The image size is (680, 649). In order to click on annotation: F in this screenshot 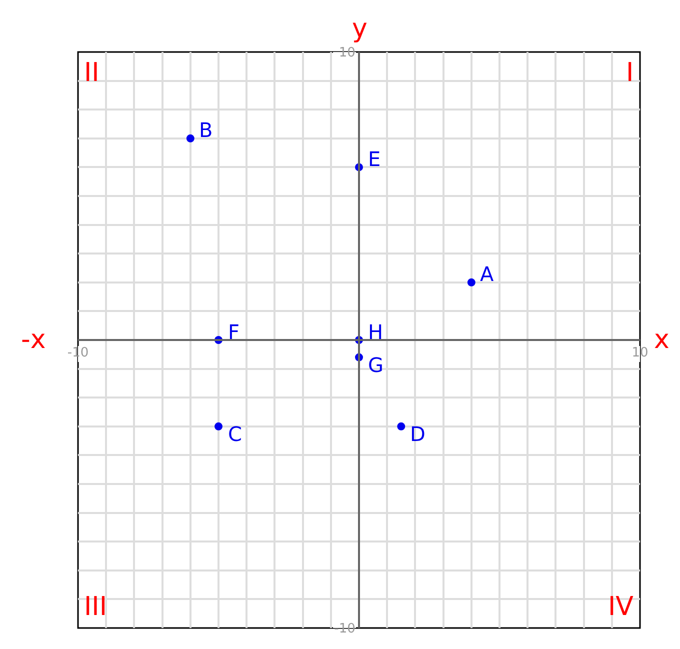, I will do `click(234, 332)`.